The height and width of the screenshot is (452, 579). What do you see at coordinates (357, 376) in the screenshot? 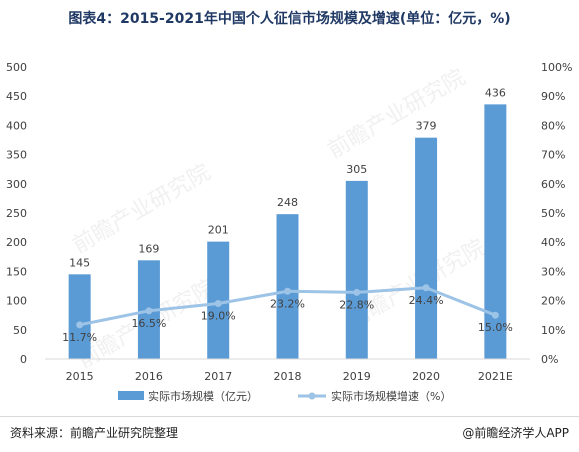
I see `x-tick-label: 2019` at bounding box center [357, 376].